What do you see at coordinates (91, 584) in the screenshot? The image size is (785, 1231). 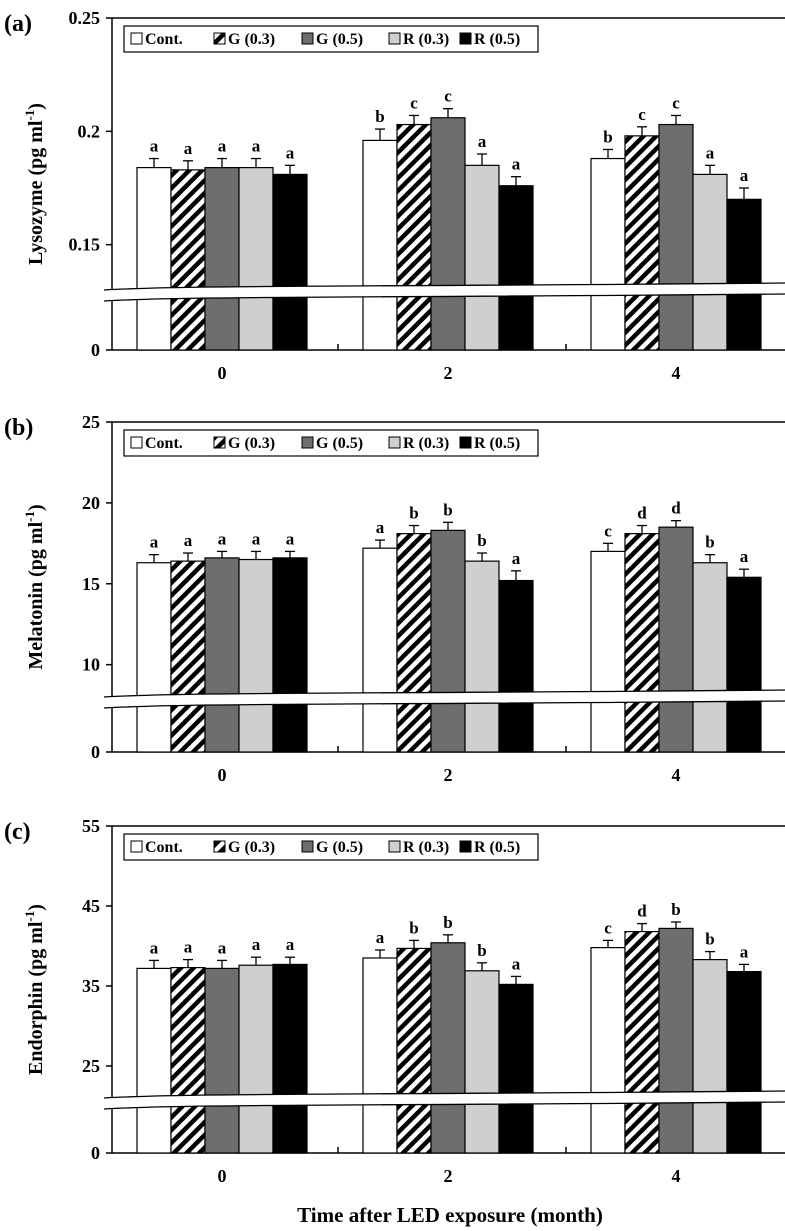 I see `y-tick-label: 15` at bounding box center [91, 584].